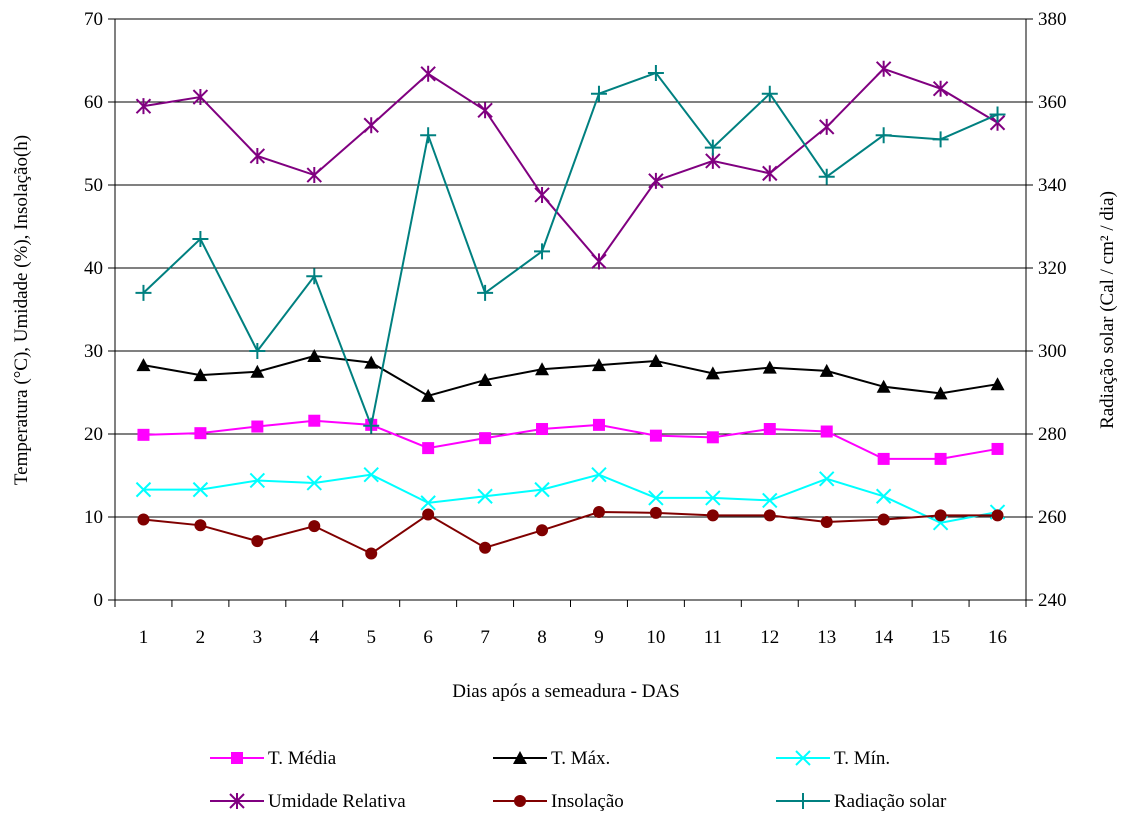 Image resolution: width=1124 pixels, height=816 pixels. Describe the element at coordinates (570, 624) in the screenshot. I see `x-axis-ticks: 1 2 3 4 5 6 7 8 9 10 11 12 13 14 15 16` at that location.